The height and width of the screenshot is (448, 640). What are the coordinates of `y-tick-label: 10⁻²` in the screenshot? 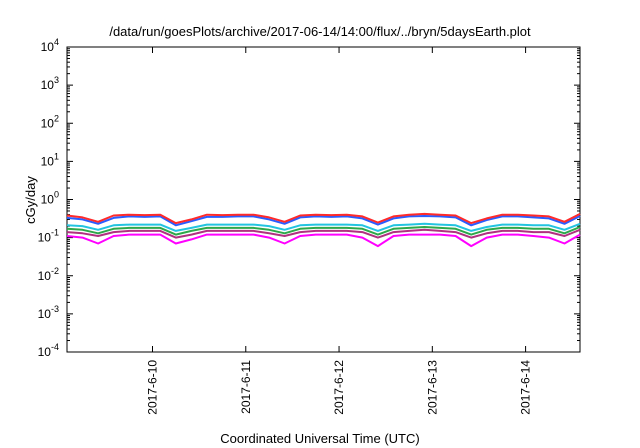 It's located at (48, 274).